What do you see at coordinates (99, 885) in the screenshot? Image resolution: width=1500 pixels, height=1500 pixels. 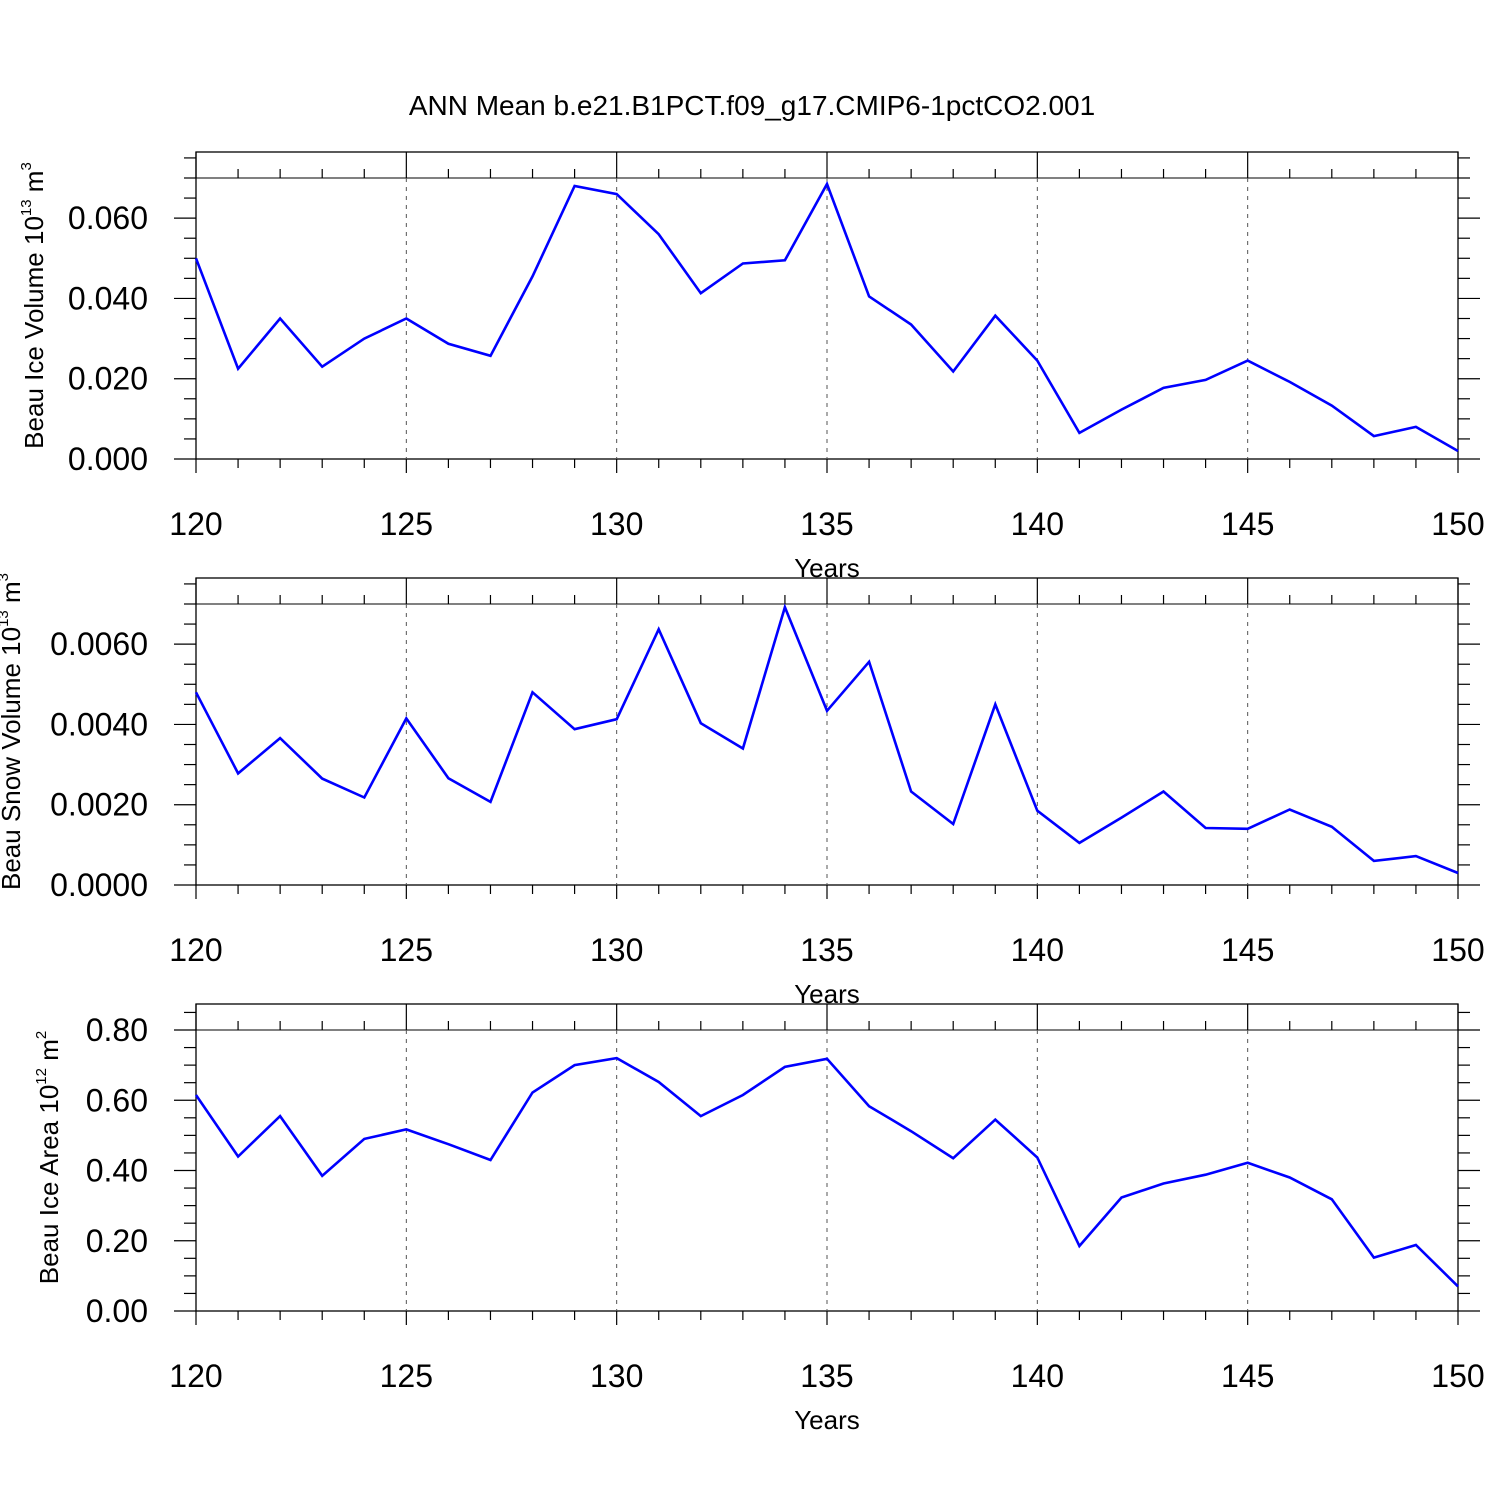 I see `y-tick-label: 0.0000` at bounding box center [99, 885].